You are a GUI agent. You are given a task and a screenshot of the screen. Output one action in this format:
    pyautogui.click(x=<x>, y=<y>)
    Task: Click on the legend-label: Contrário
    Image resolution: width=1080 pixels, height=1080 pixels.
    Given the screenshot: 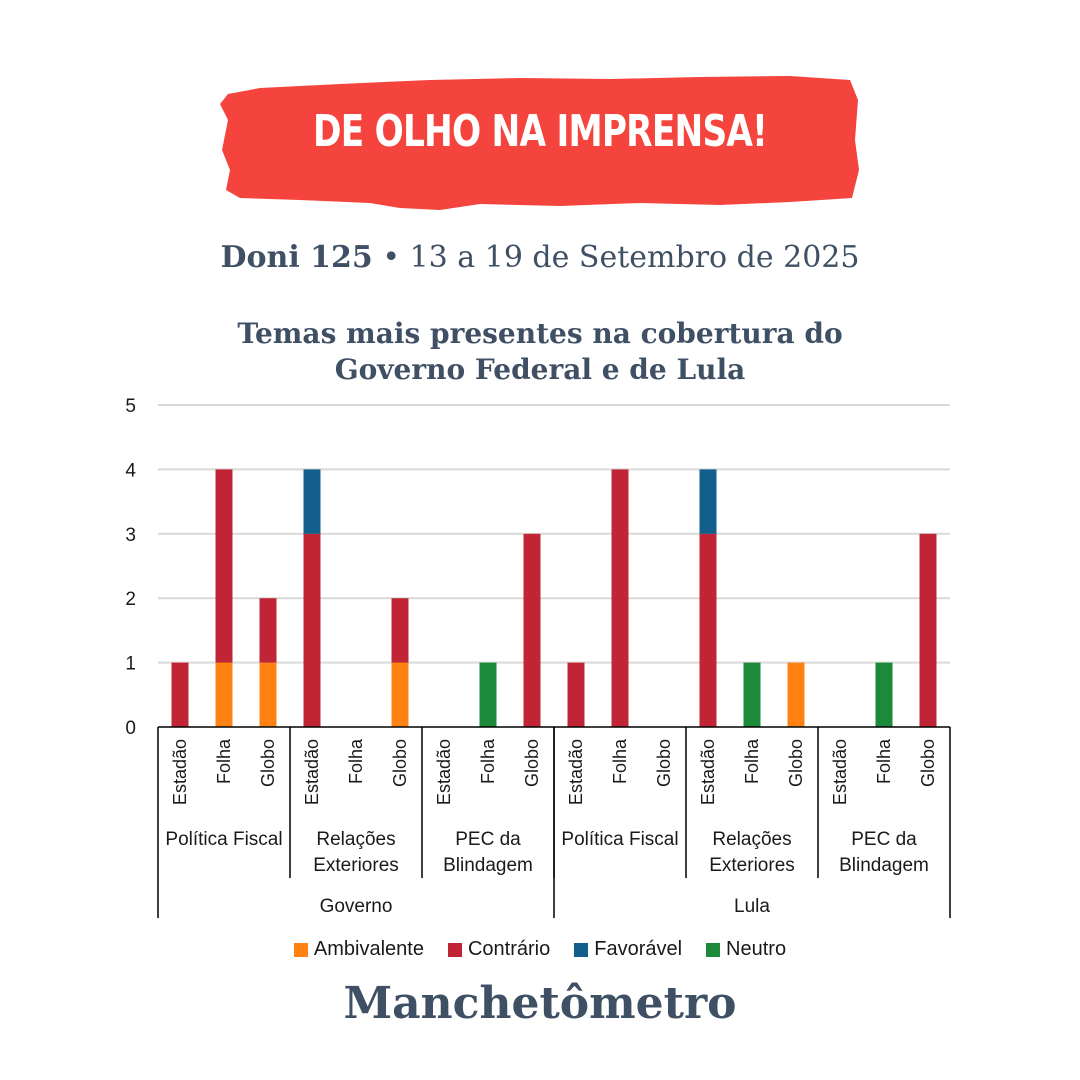 What is the action you would take?
    pyautogui.click(x=509, y=949)
    